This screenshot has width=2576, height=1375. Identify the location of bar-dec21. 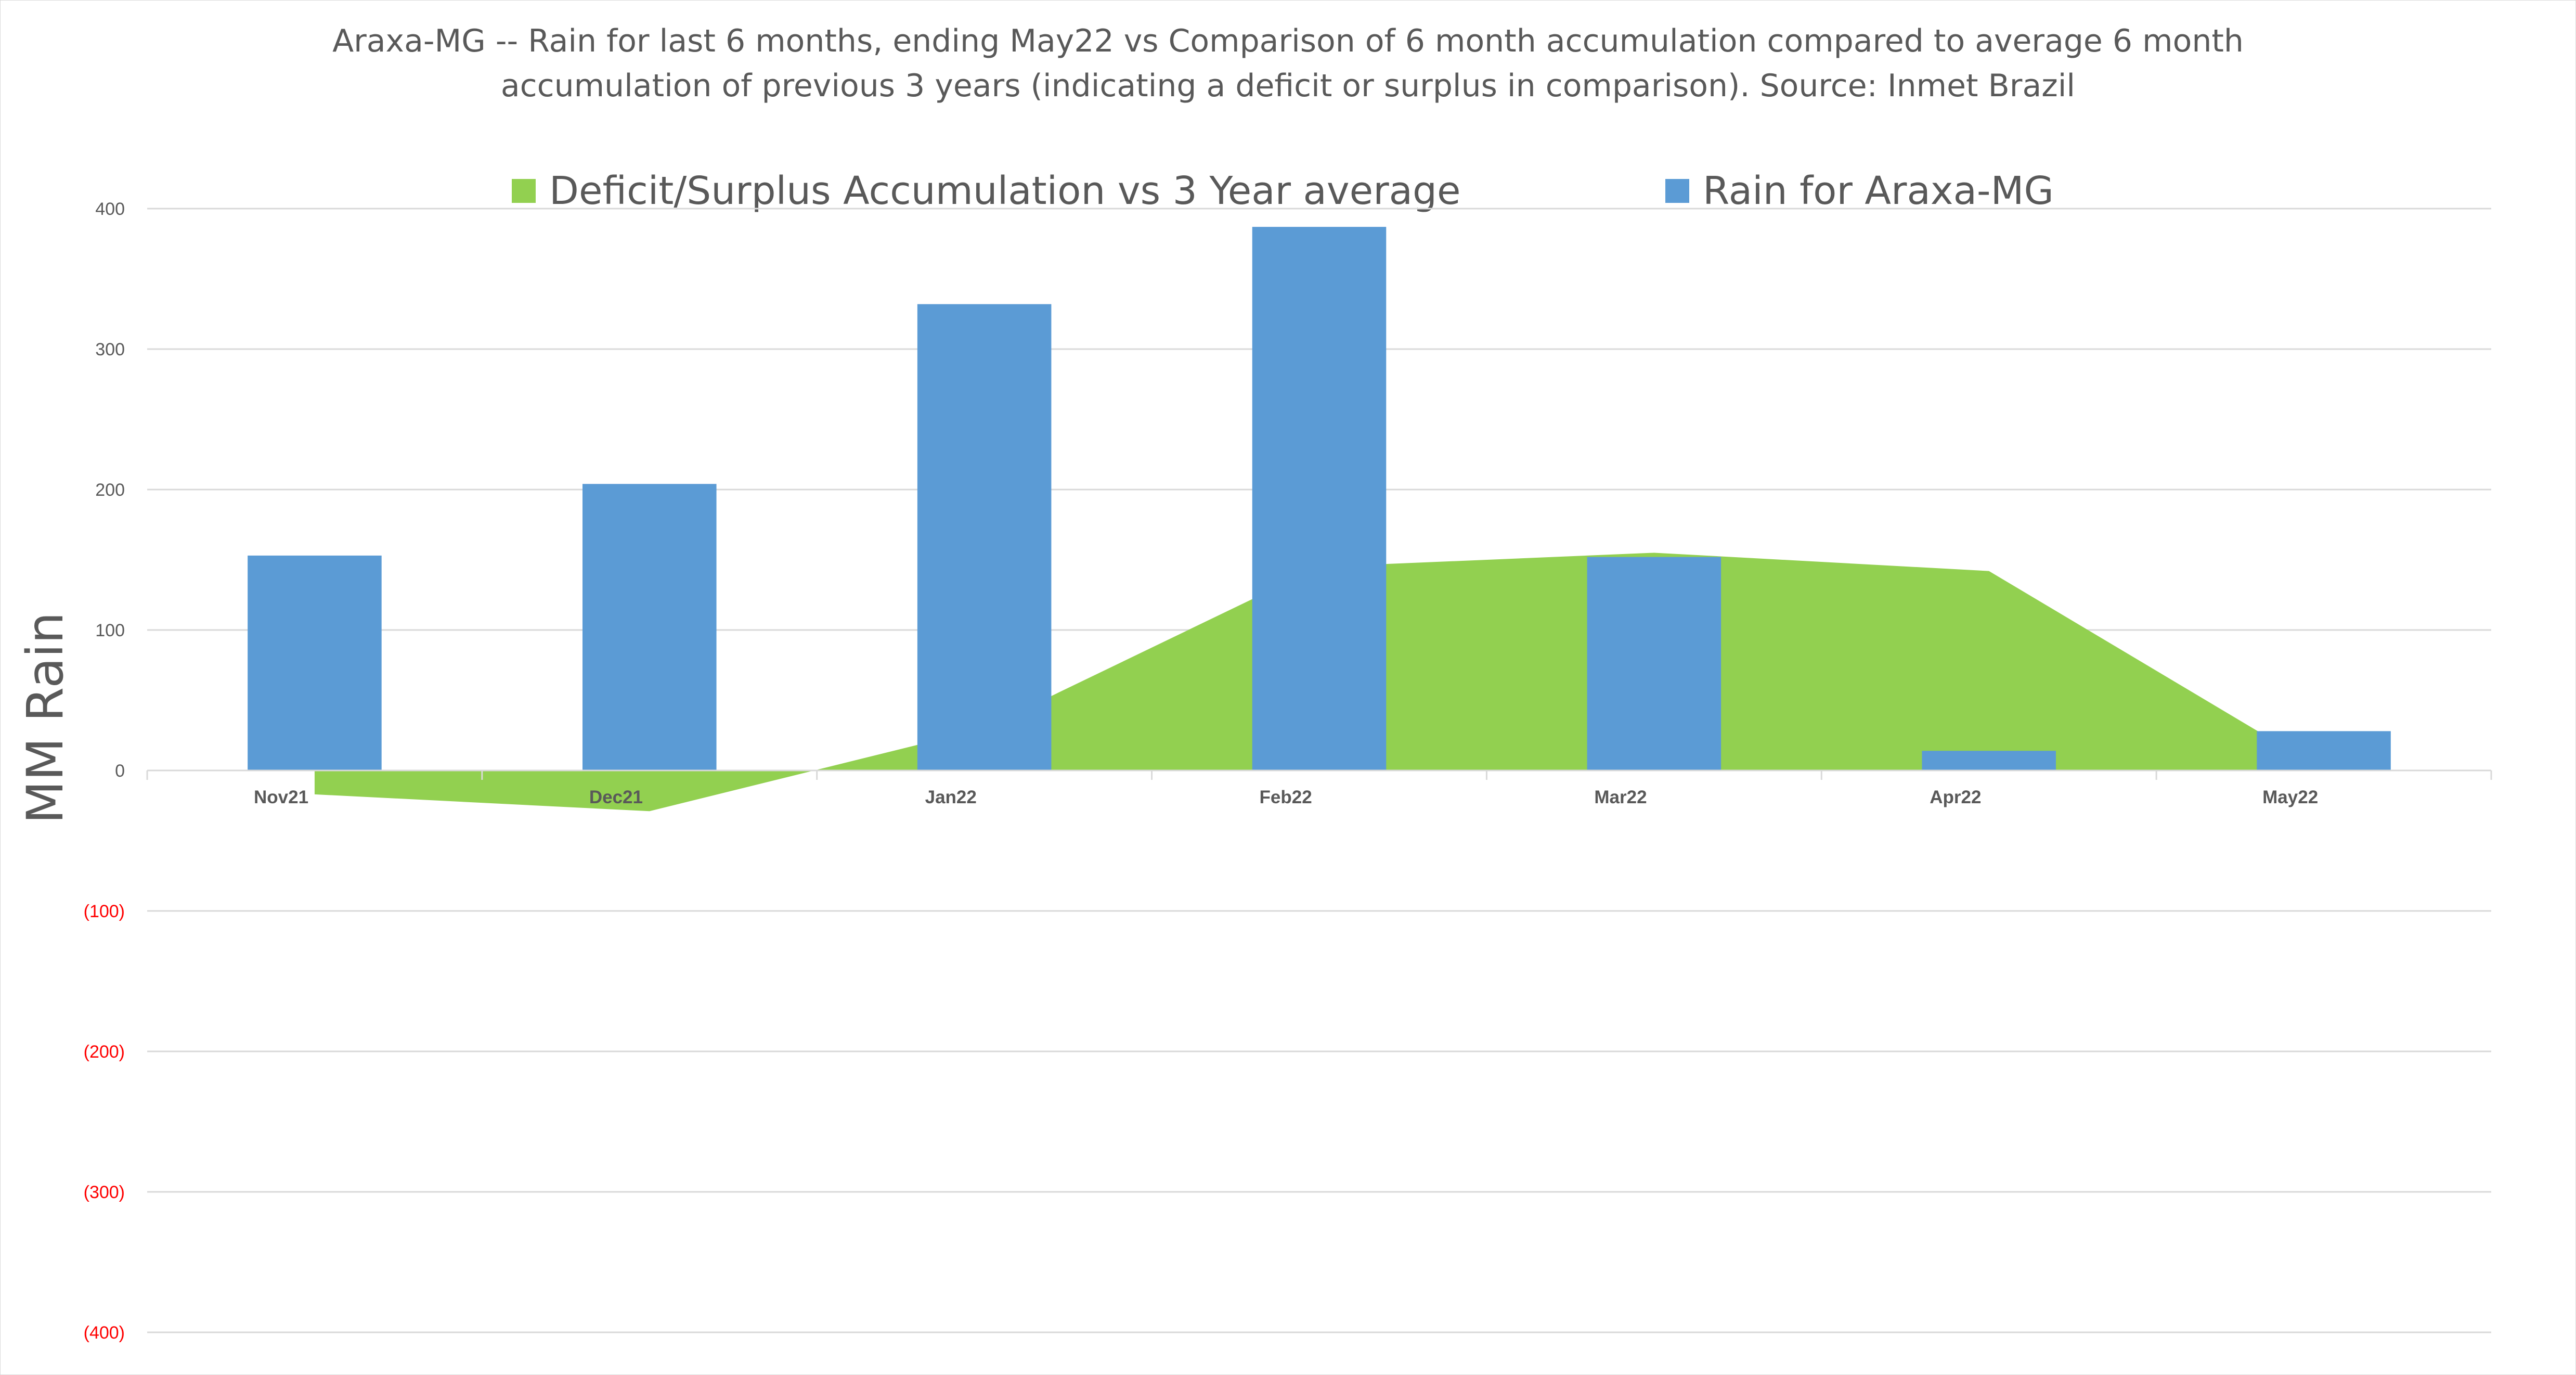
(649, 627).